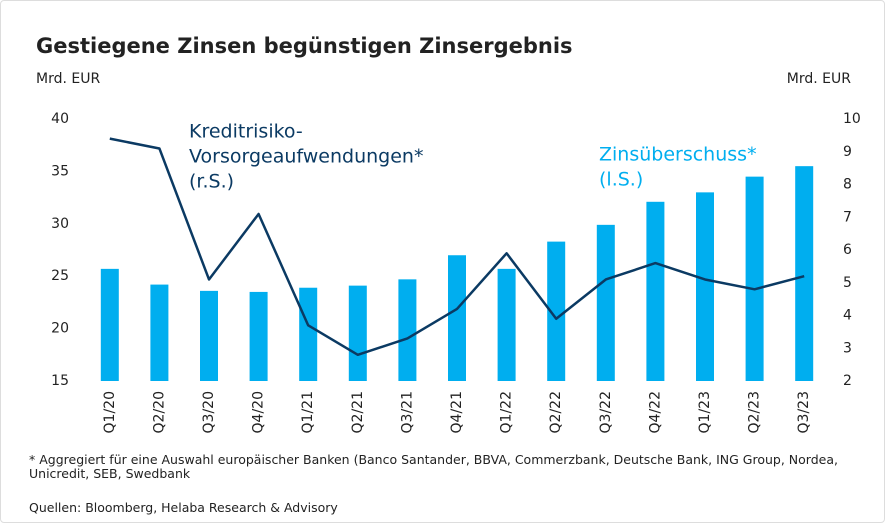 The image size is (885, 523). I want to click on y-tick-label: 35, so click(60, 171).